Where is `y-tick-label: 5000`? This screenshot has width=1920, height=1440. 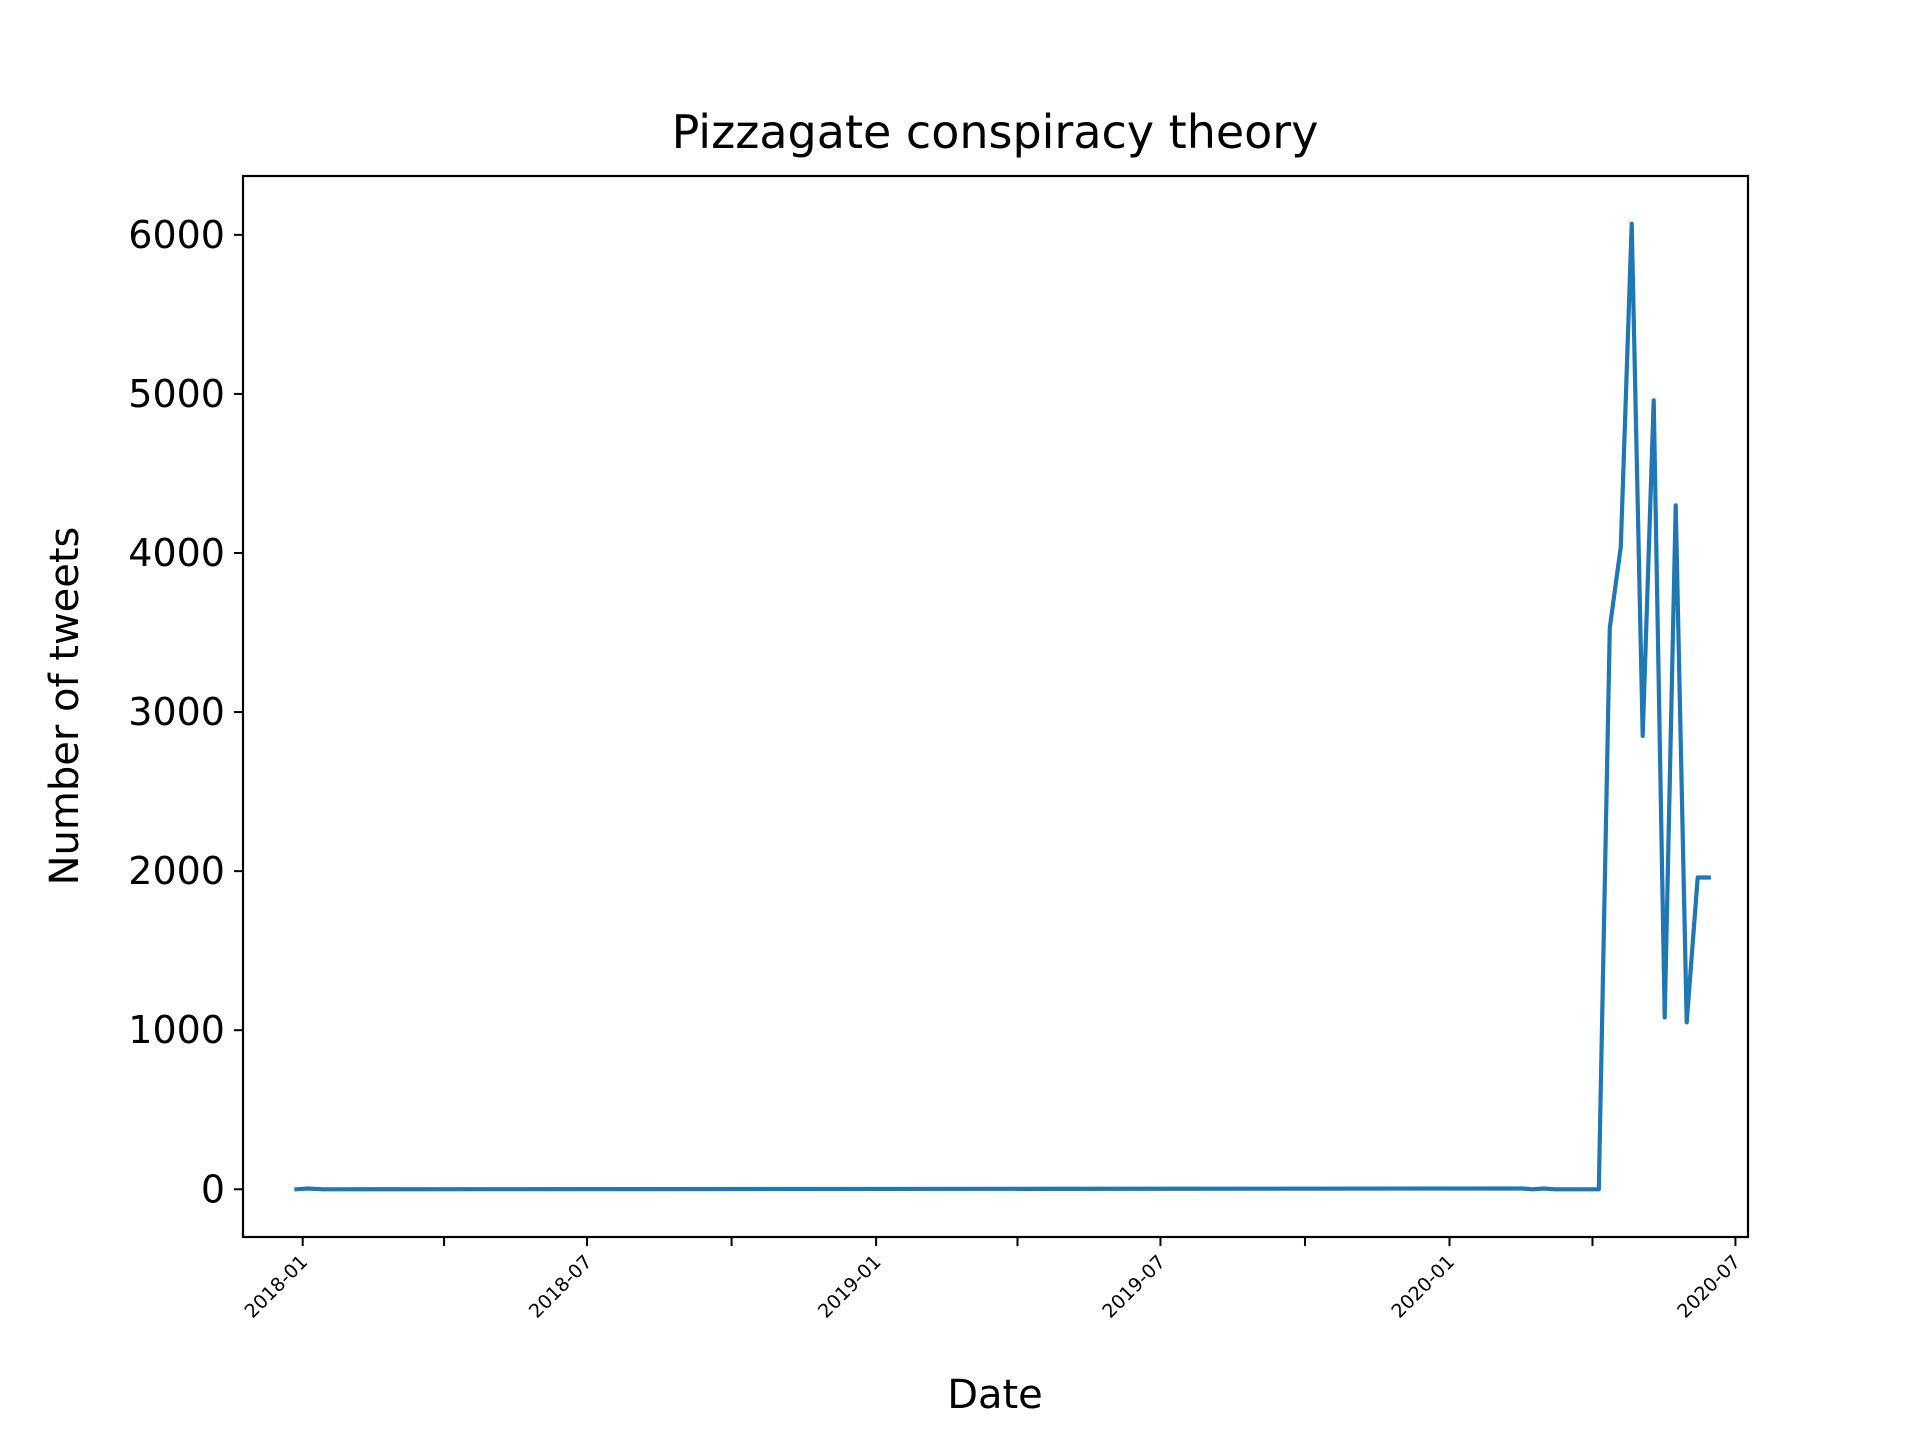 y-tick-label: 5000 is located at coordinates (176, 394).